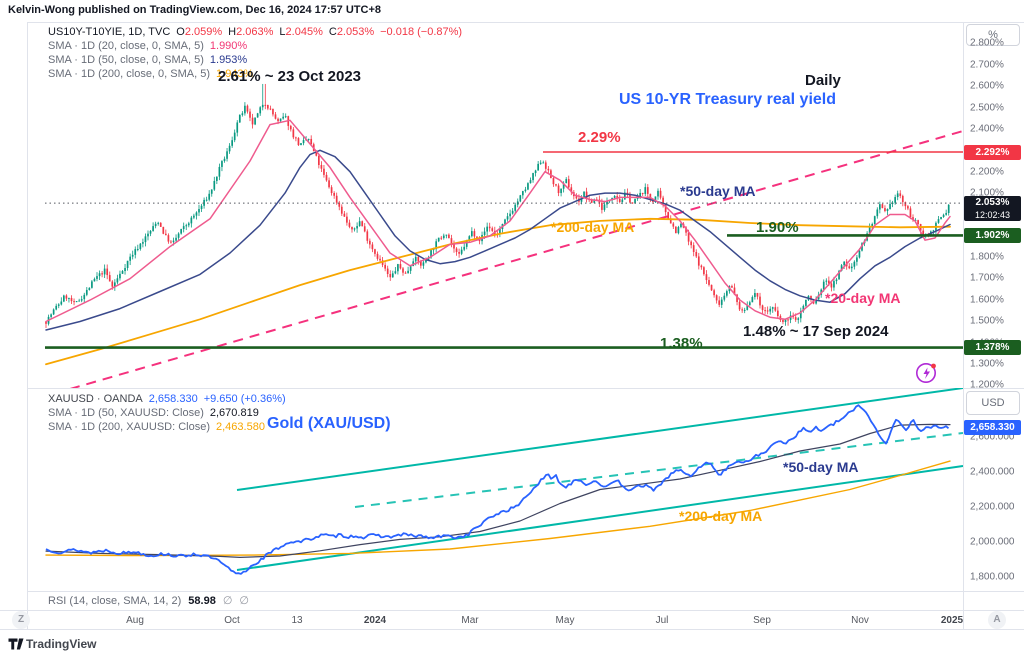 The image size is (1024, 660). I want to click on treasury-legend-sma50-part-1: 1.953%, so click(228, 60).